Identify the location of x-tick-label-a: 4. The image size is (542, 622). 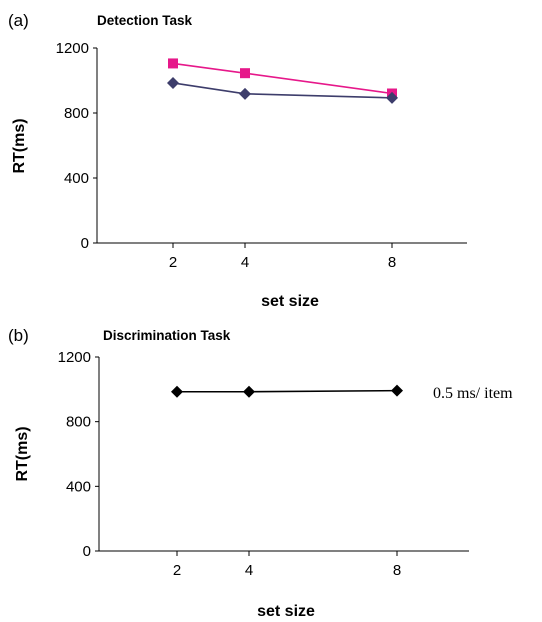
(245, 262).